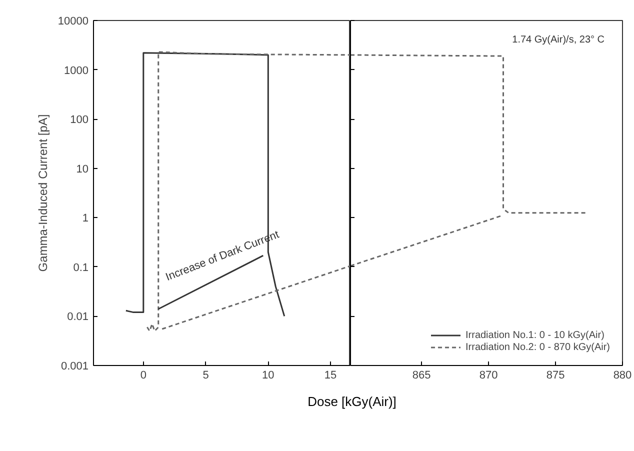 This screenshot has height=451, width=634. I want to click on y-tick-label: 1000, so click(76, 70).